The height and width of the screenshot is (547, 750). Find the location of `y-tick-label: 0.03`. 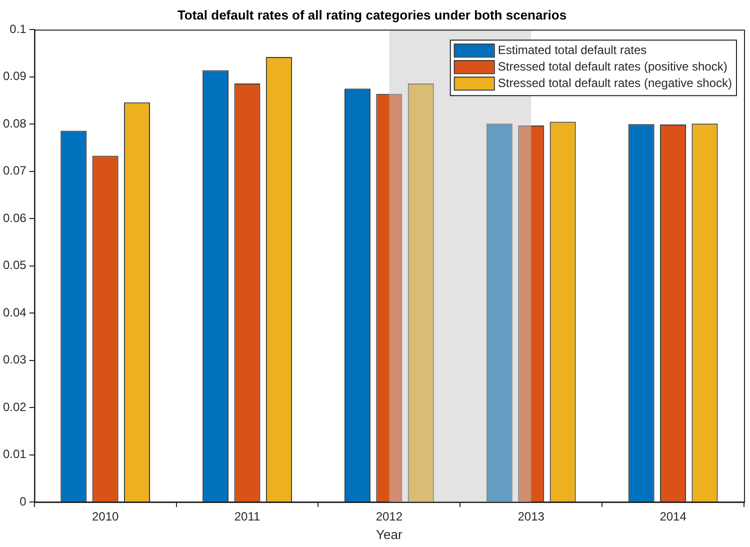

y-tick-label: 0.03 is located at coordinates (14, 359).